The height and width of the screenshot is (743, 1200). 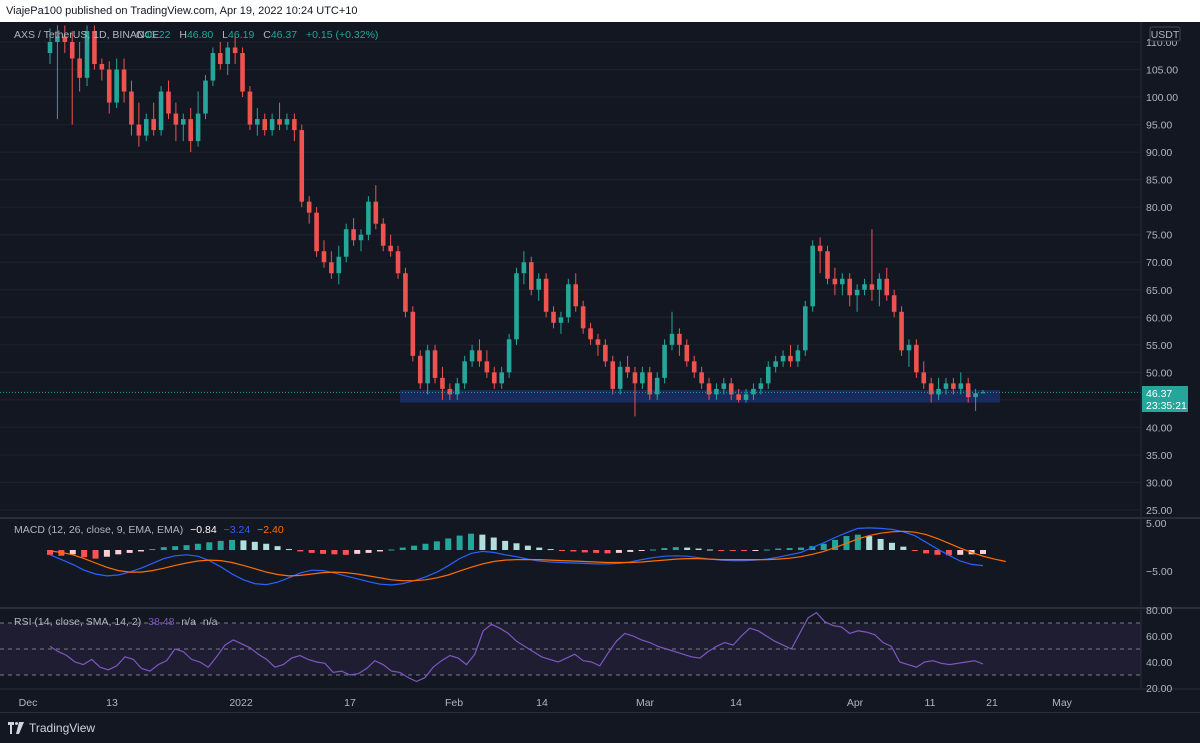 I want to click on macd-signal-line, so click(x=527, y=556).